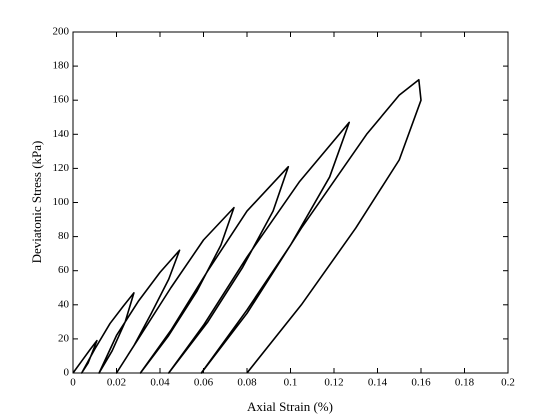 Image resolution: width=560 pixels, height=420 pixels. Describe the element at coordinates (508, 383) in the screenshot. I see `x-tick-label: 0.2` at that location.